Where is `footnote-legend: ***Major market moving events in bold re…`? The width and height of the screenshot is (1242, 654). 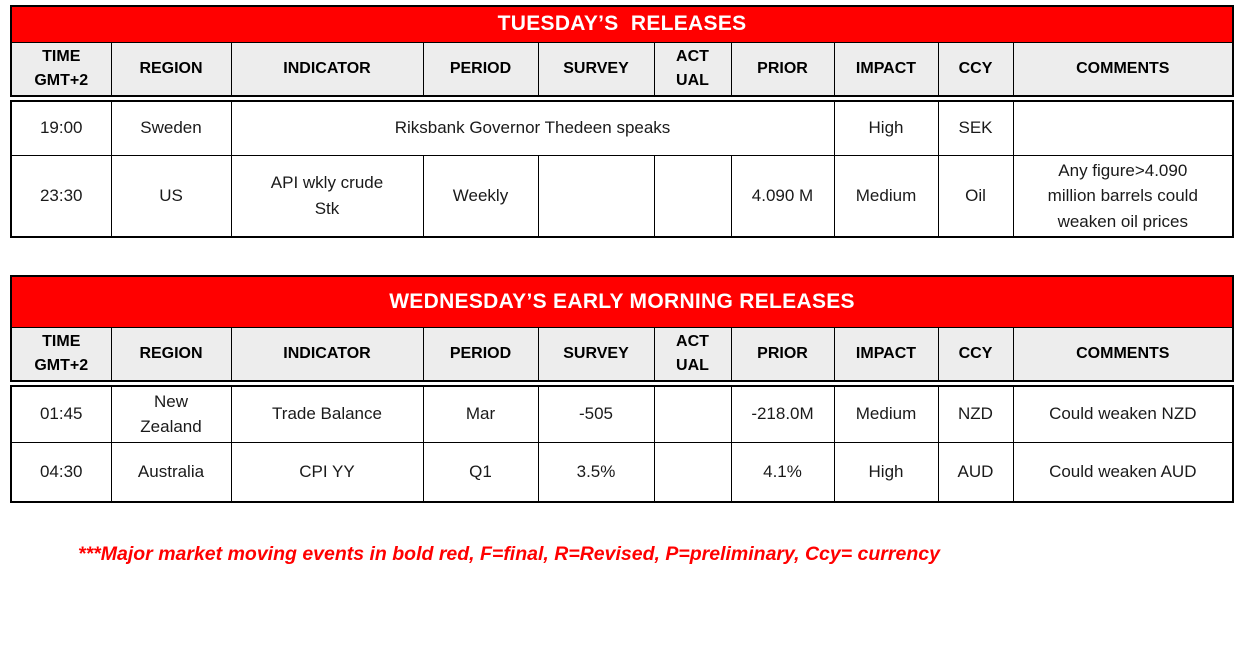 footnote-legend: ***Major market moving events in bold re… is located at coordinates (509, 554).